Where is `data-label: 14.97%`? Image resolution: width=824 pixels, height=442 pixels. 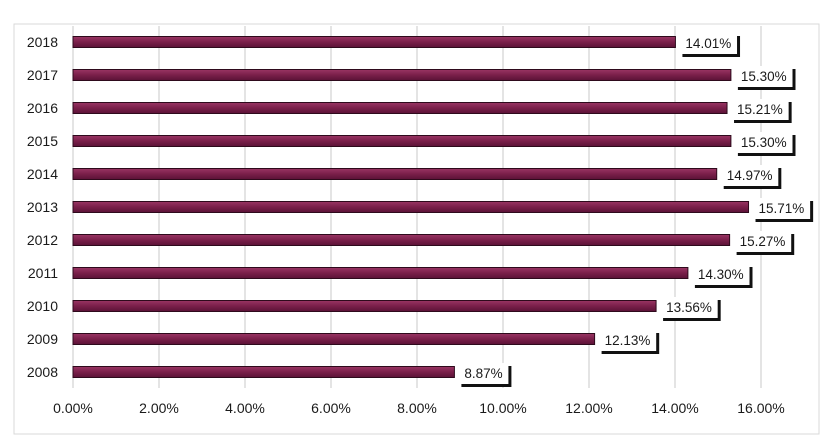 data-label: 14.97% is located at coordinates (750, 175).